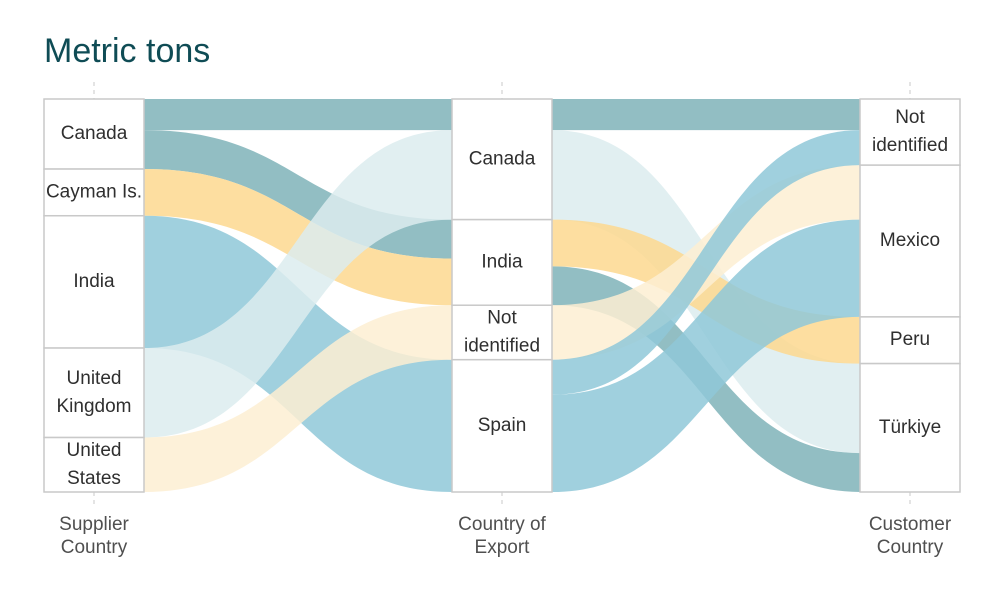 The height and width of the screenshot is (600, 1000). I want to click on node-label-0-2: India, so click(94, 281).